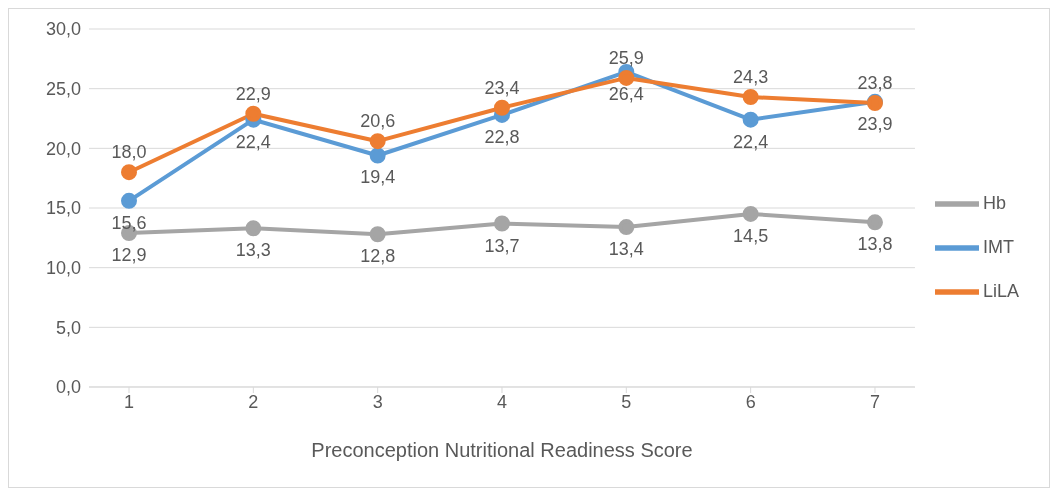 The width and height of the screenshot is (1058, 496). Describe the element at coordinates (502, 136) in the screenshot. I see `data-label: 22,8` at that location.